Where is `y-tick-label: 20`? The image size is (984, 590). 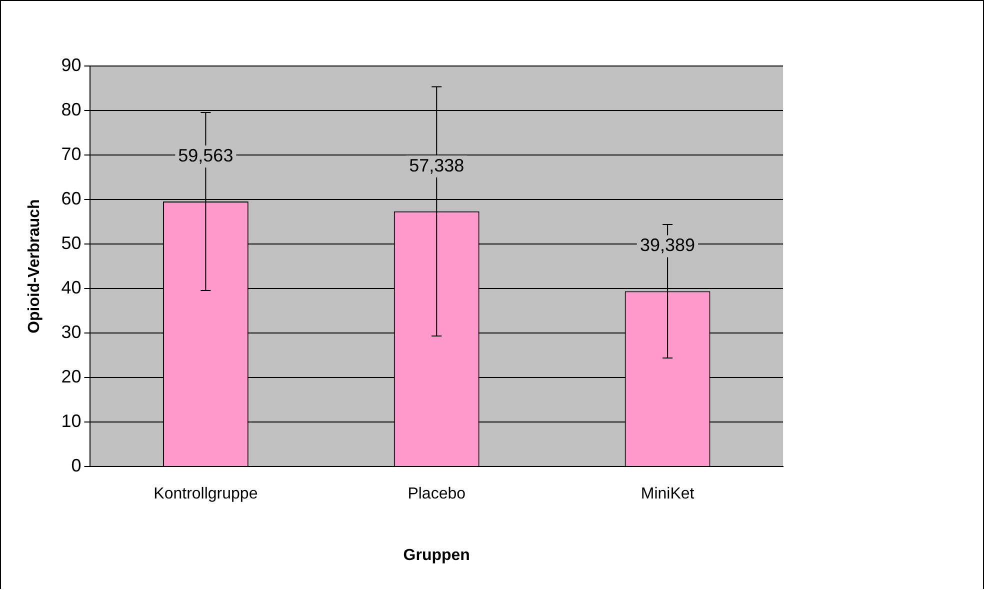 y-tick-label: 20 is located at coordinates (71, 376).